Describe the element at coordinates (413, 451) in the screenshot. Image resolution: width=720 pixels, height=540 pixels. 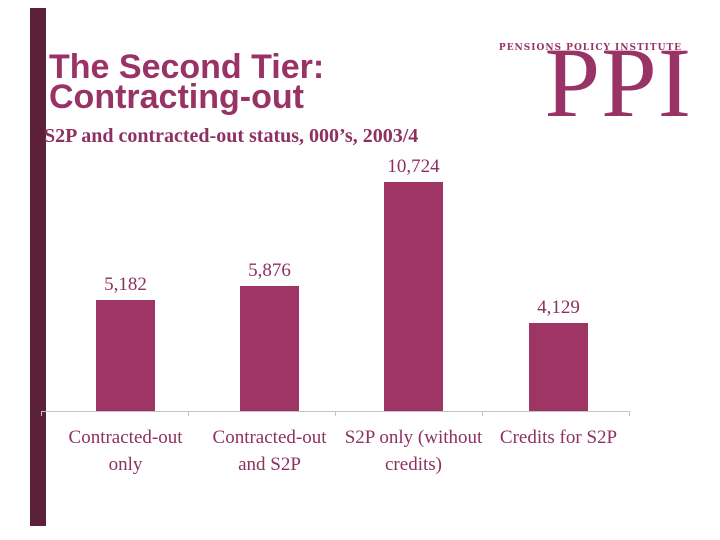
I see `category-label: S2P only (without credits)` at that location.